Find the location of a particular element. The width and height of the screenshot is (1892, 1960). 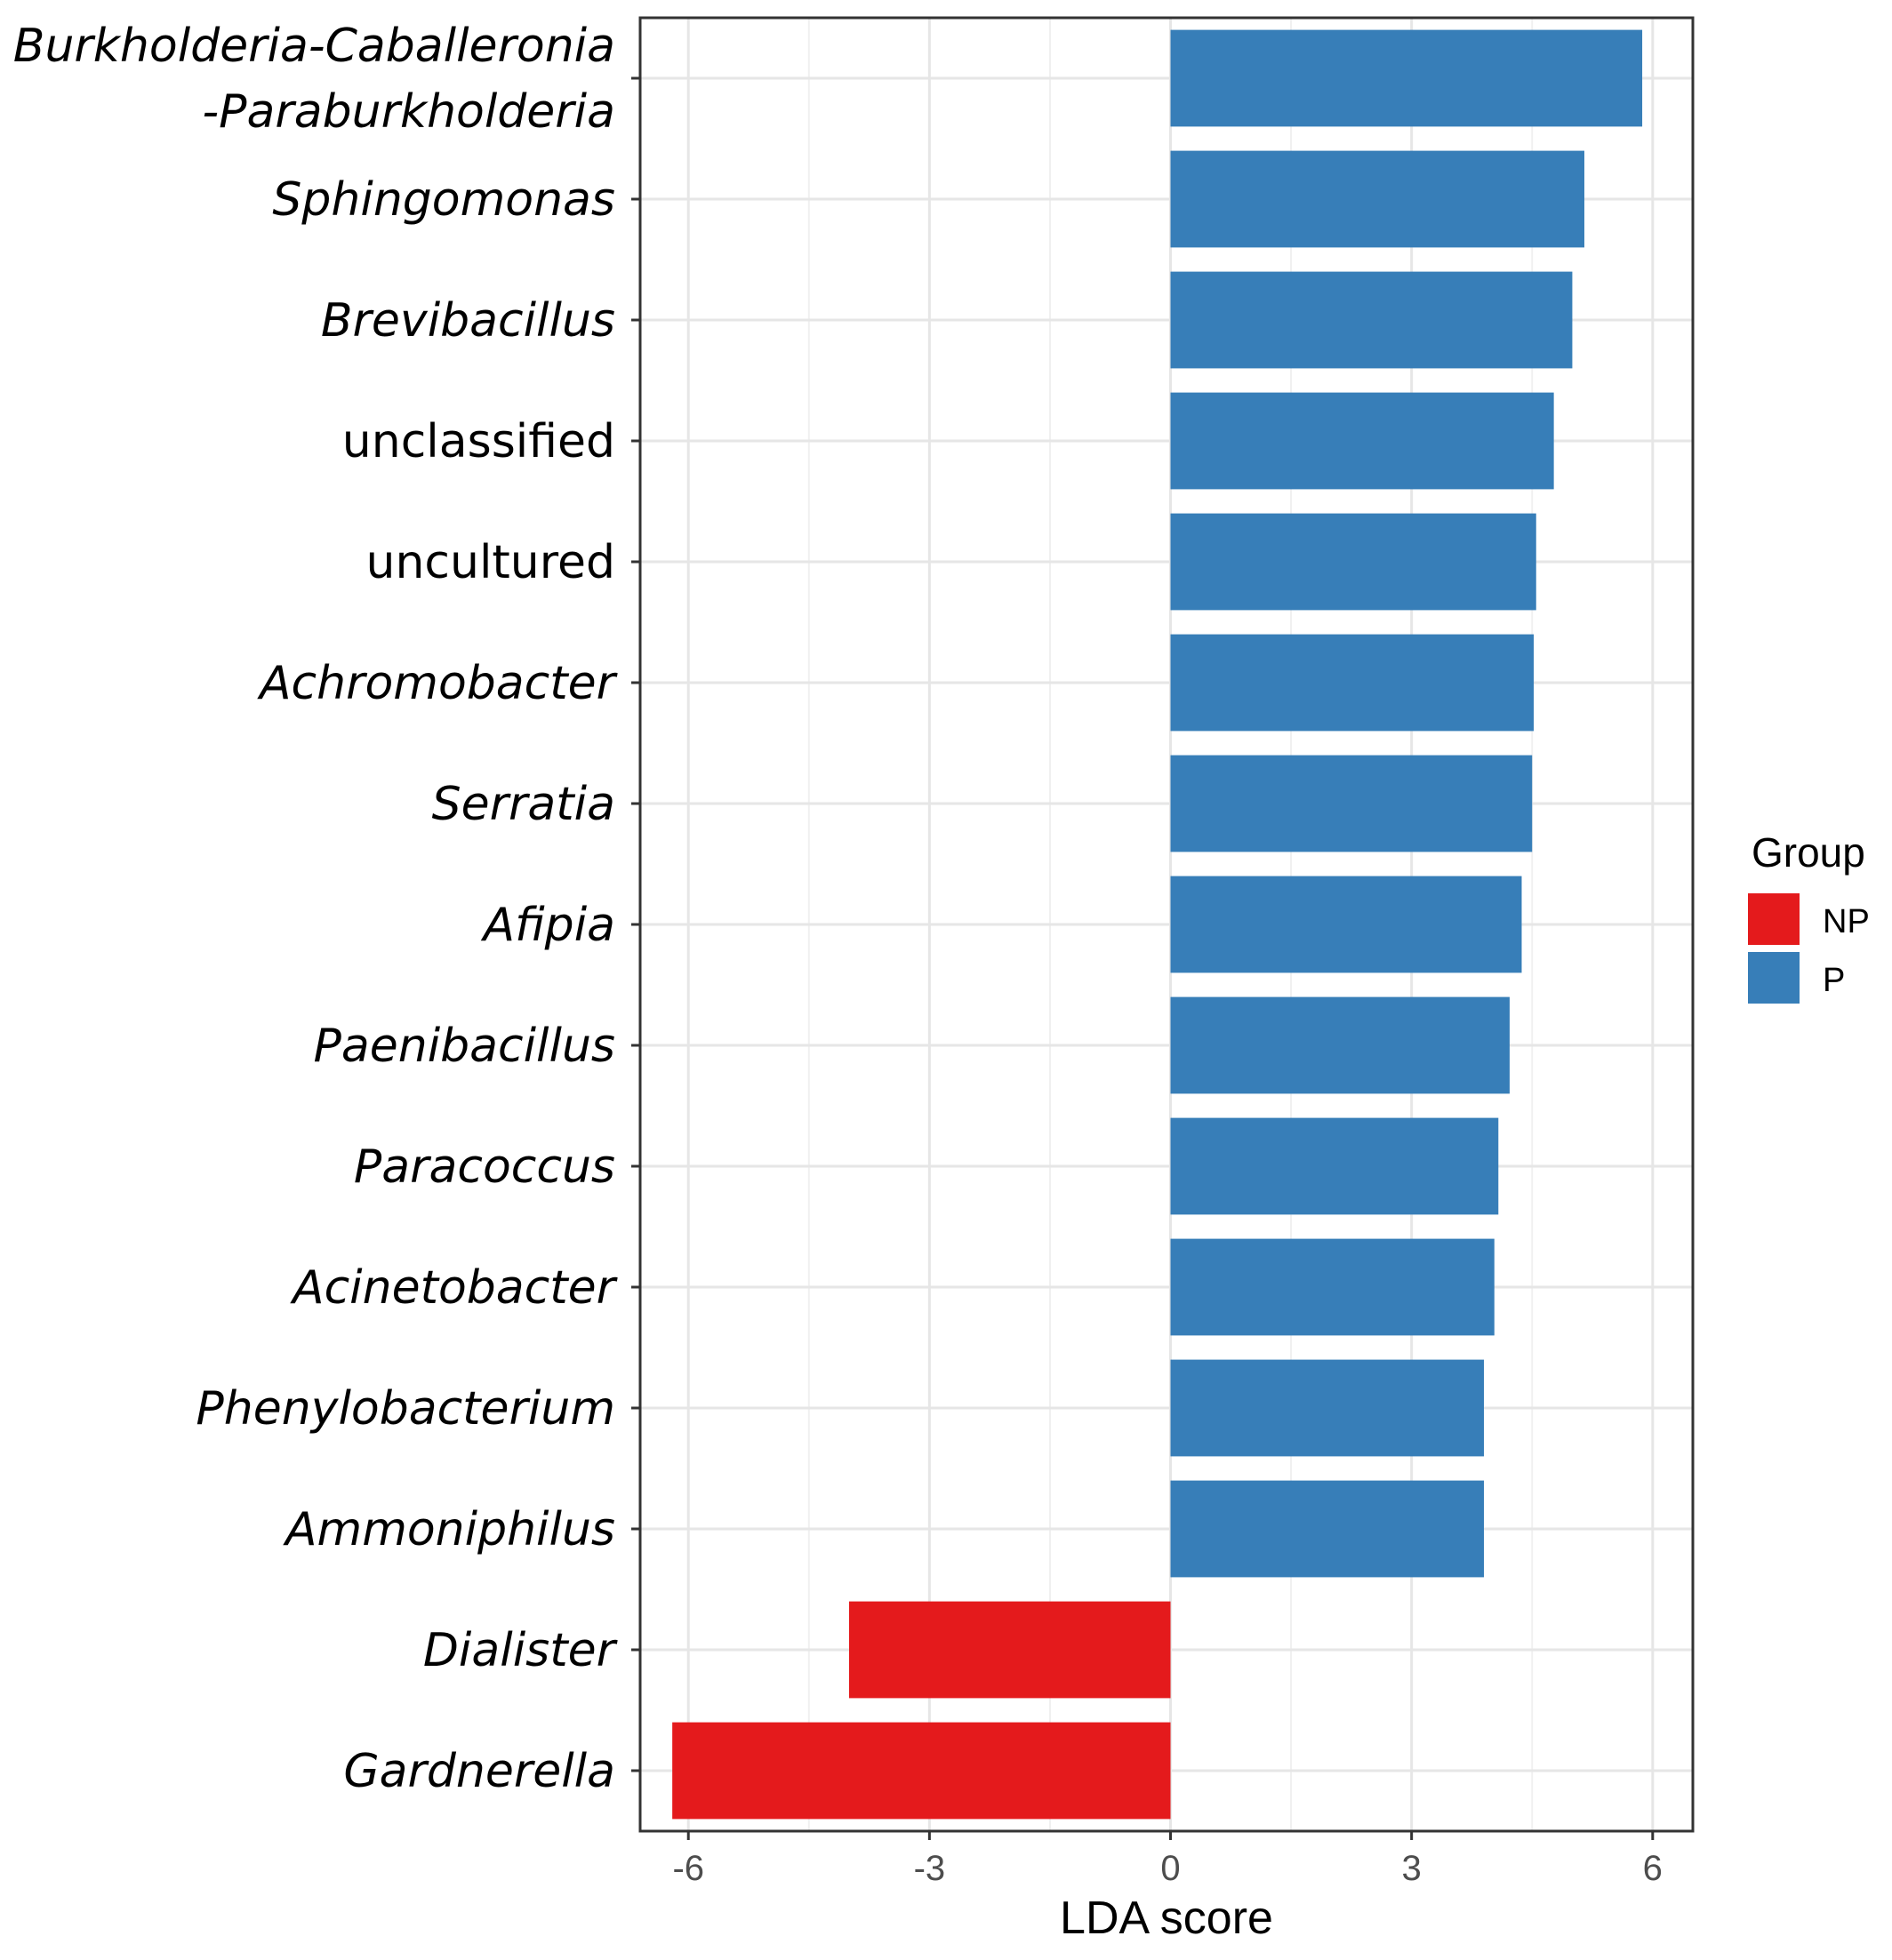

y-tick-label: Paenibacillus is located at coordinates (465, 1046).